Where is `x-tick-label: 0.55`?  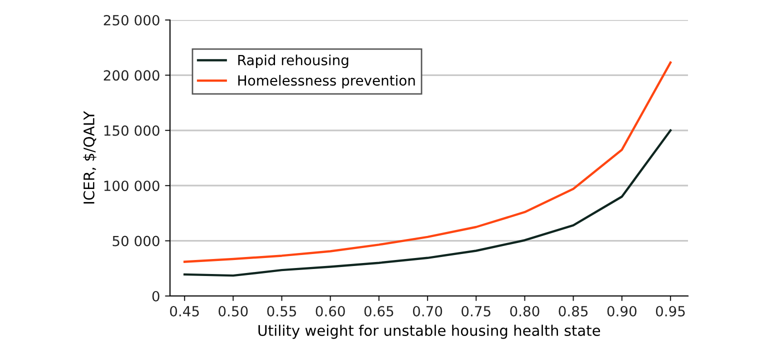
x-tick-label: 0.55 is located at coordinates (281, 311).